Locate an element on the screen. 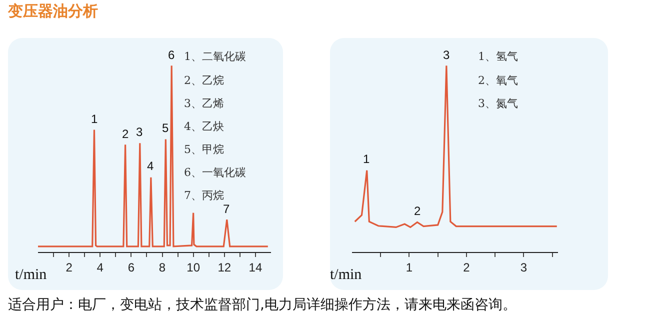 The height and width of the screenshot is (322, 645). x-tick-label: 4 is located at coordinates (100, 267).